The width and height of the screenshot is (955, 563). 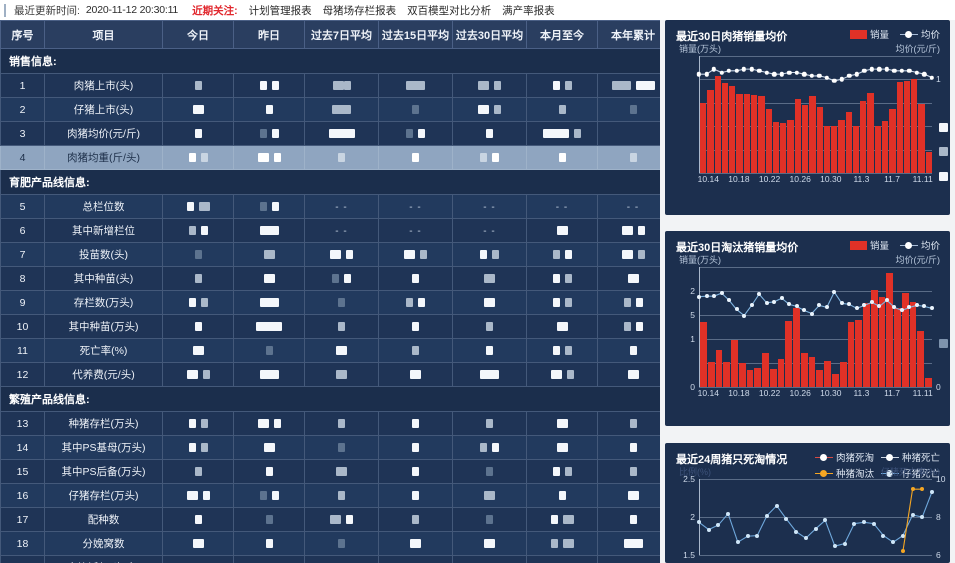 I want to click on legend-item-piglet-death: 仔猪死亡, so click(x=910, y=473).